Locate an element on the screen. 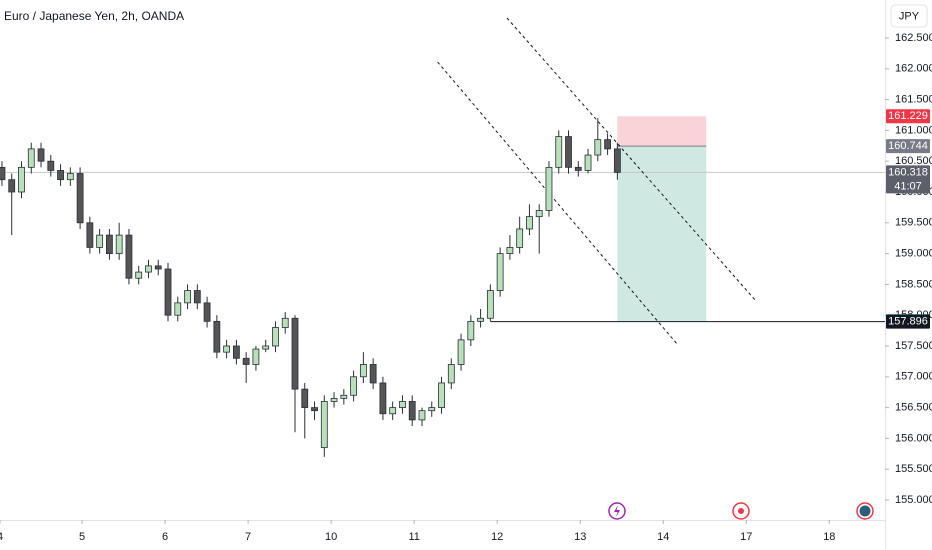 The width and height of the screenshot is (932, 550). currency-label: JPY is located at coordinates (909, 16).